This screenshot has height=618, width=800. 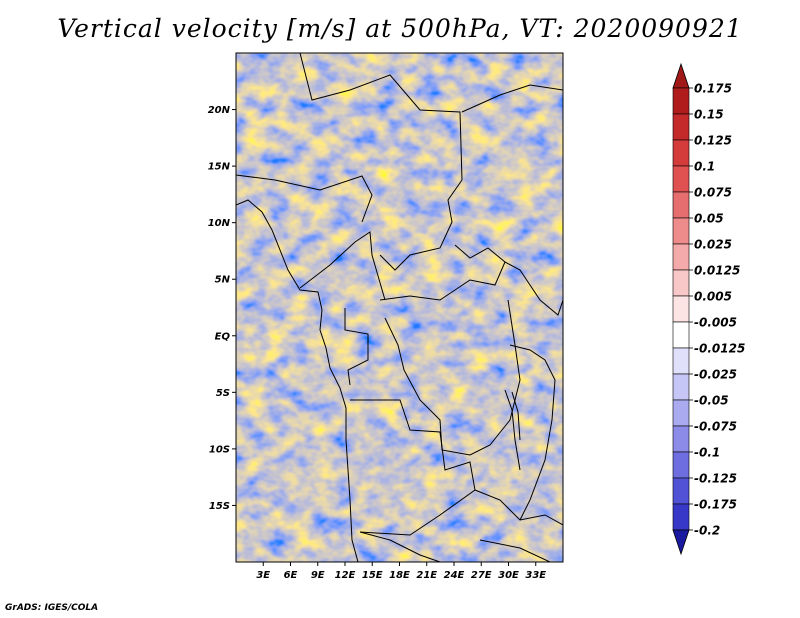 I want to click on border-tanzania, so click(x=532, y=432).